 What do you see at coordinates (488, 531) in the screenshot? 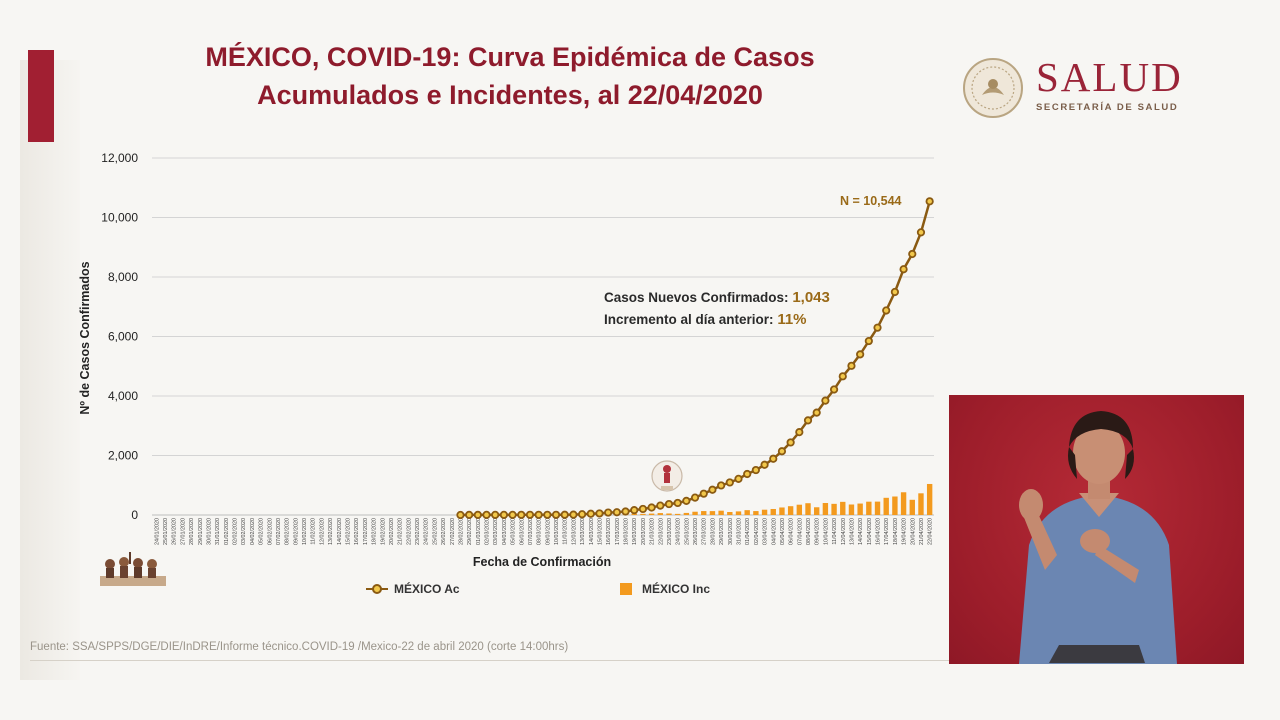
I see `x-tick-label: 02/03/2020` at bounding box center [488, 531].